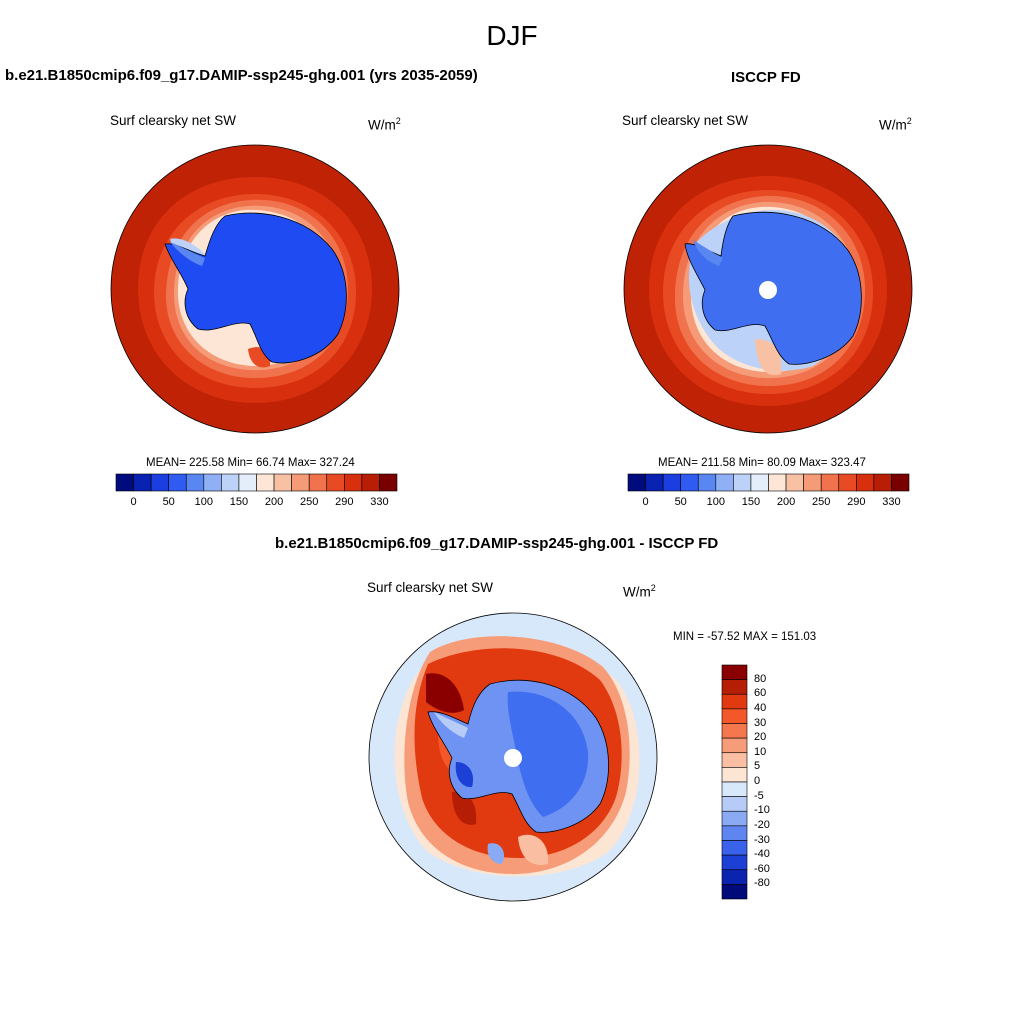  Describe the element at coordinates (762, 810) in the screenshot. I see `colorbar-tick-label: -10` at that location.